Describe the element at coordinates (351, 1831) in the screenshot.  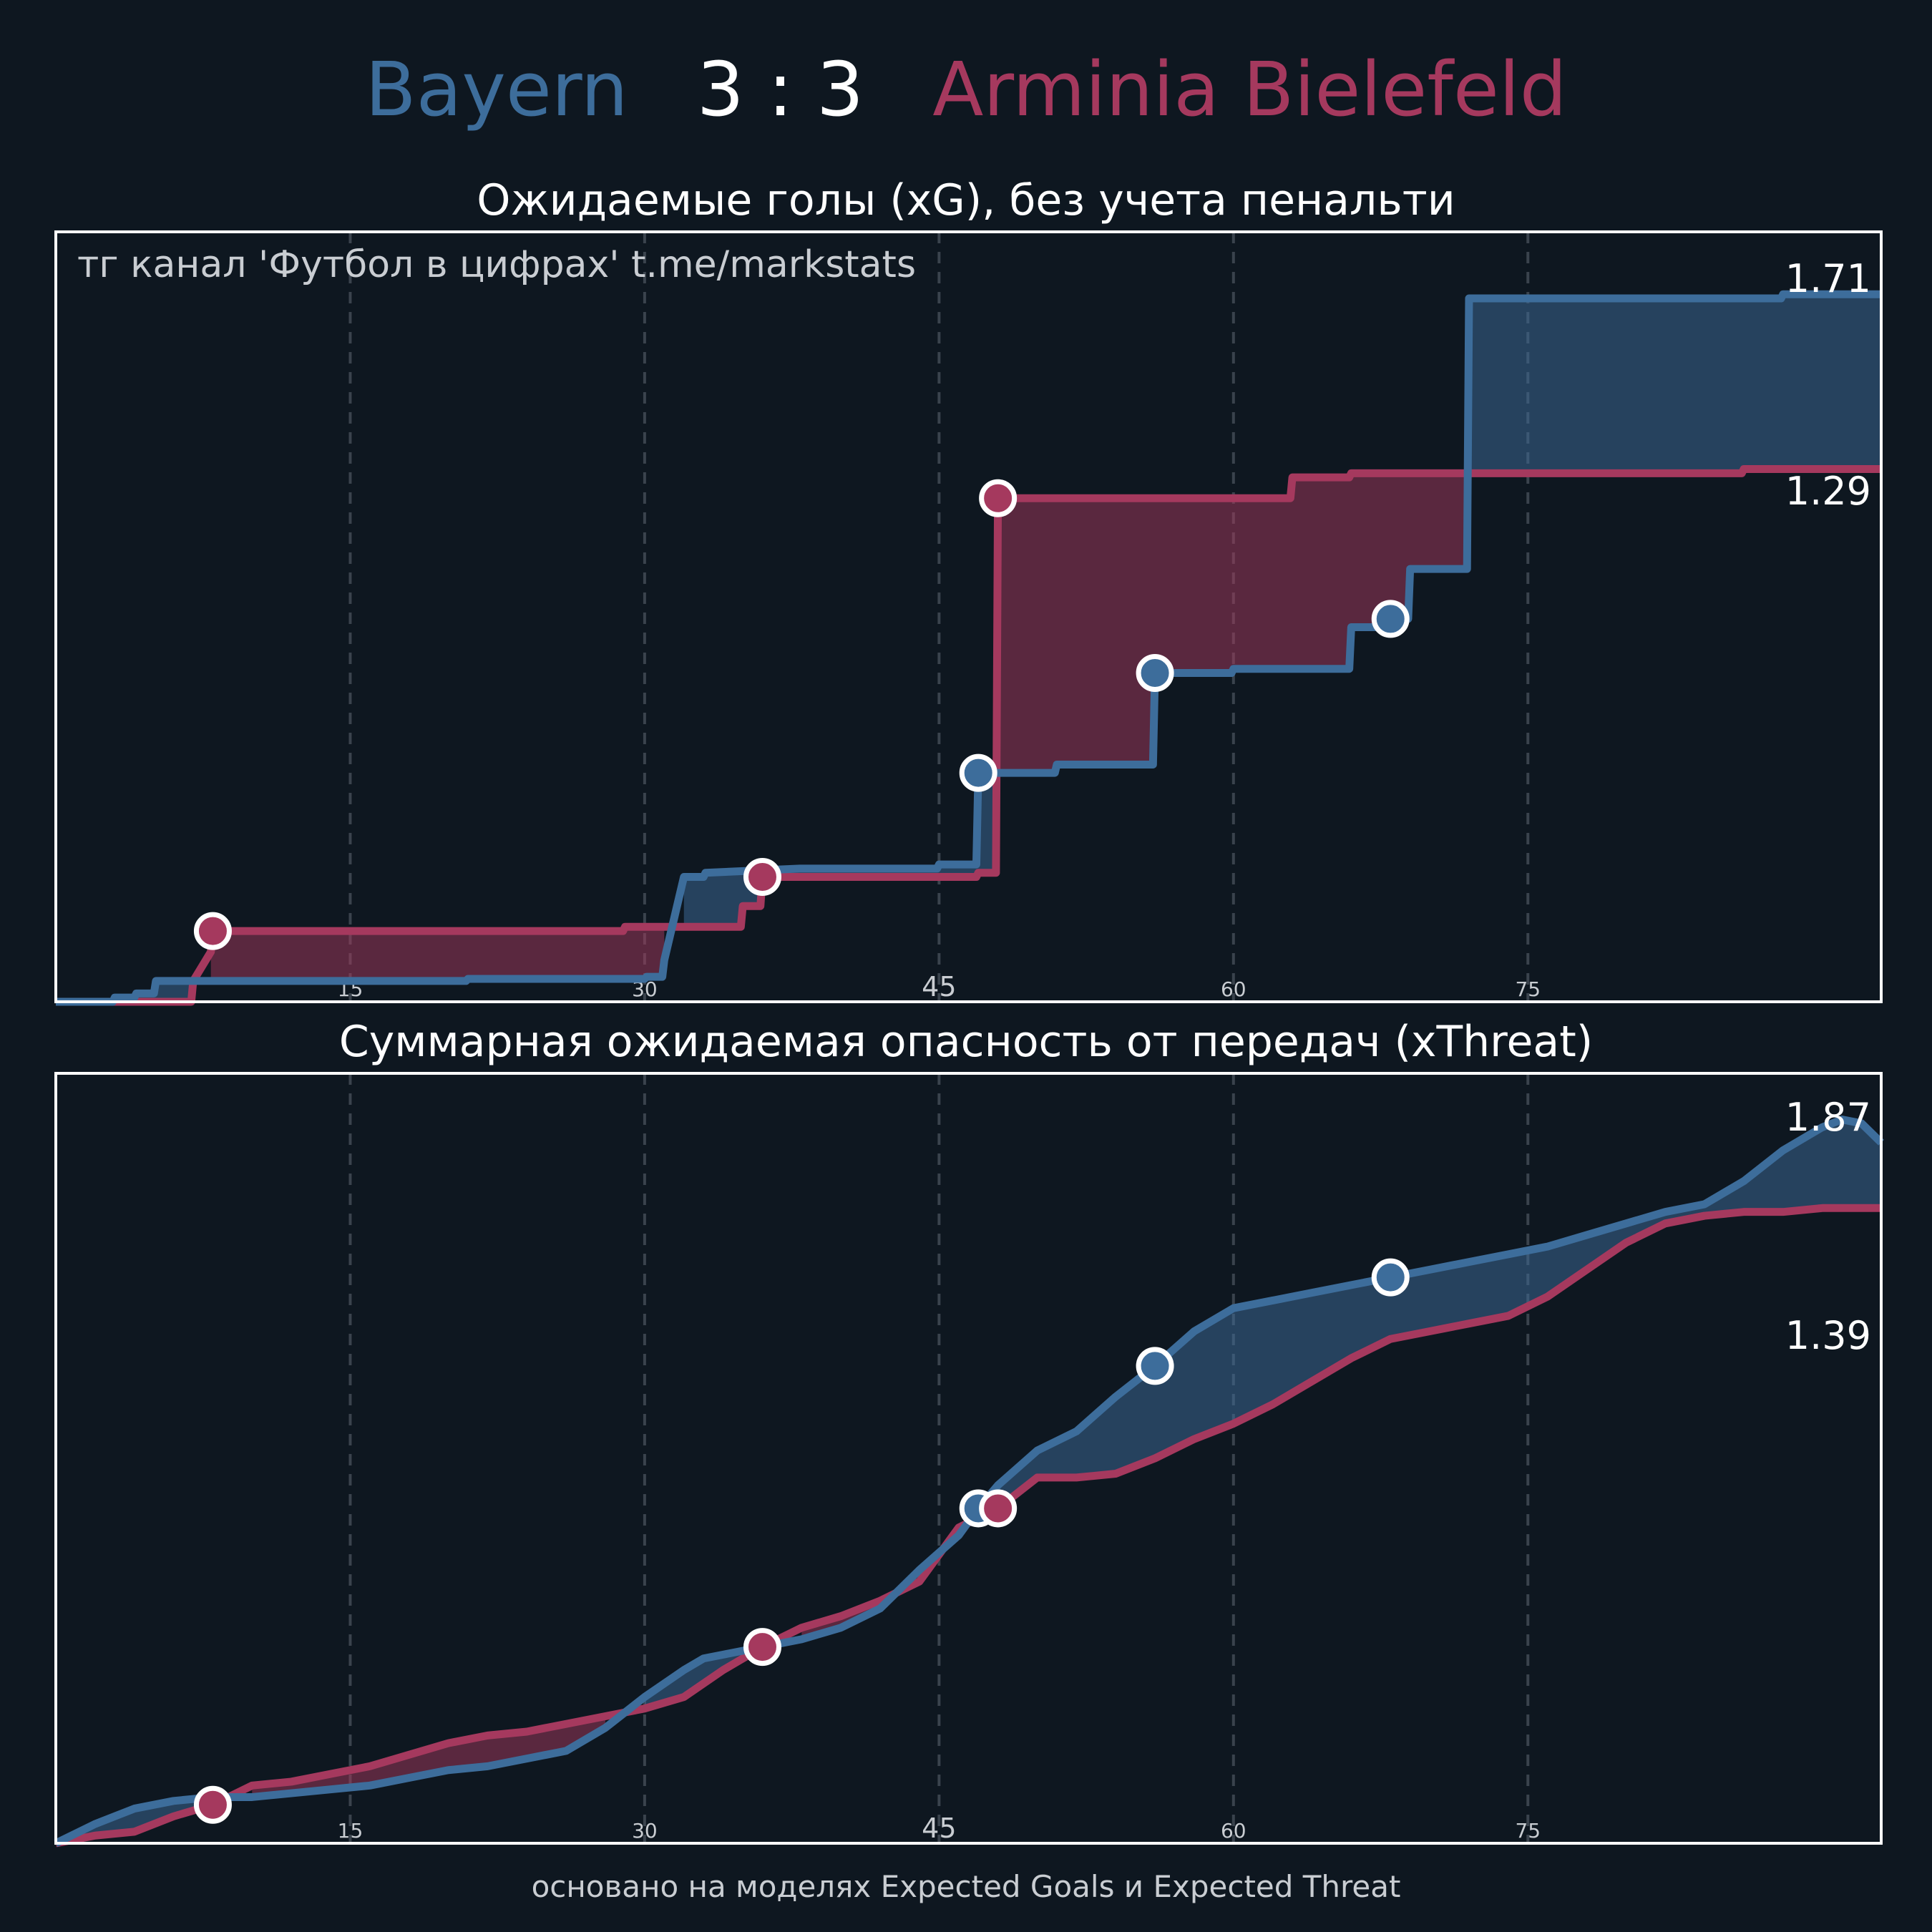
I see `xthreat-x-tick-label: 15` at that location.